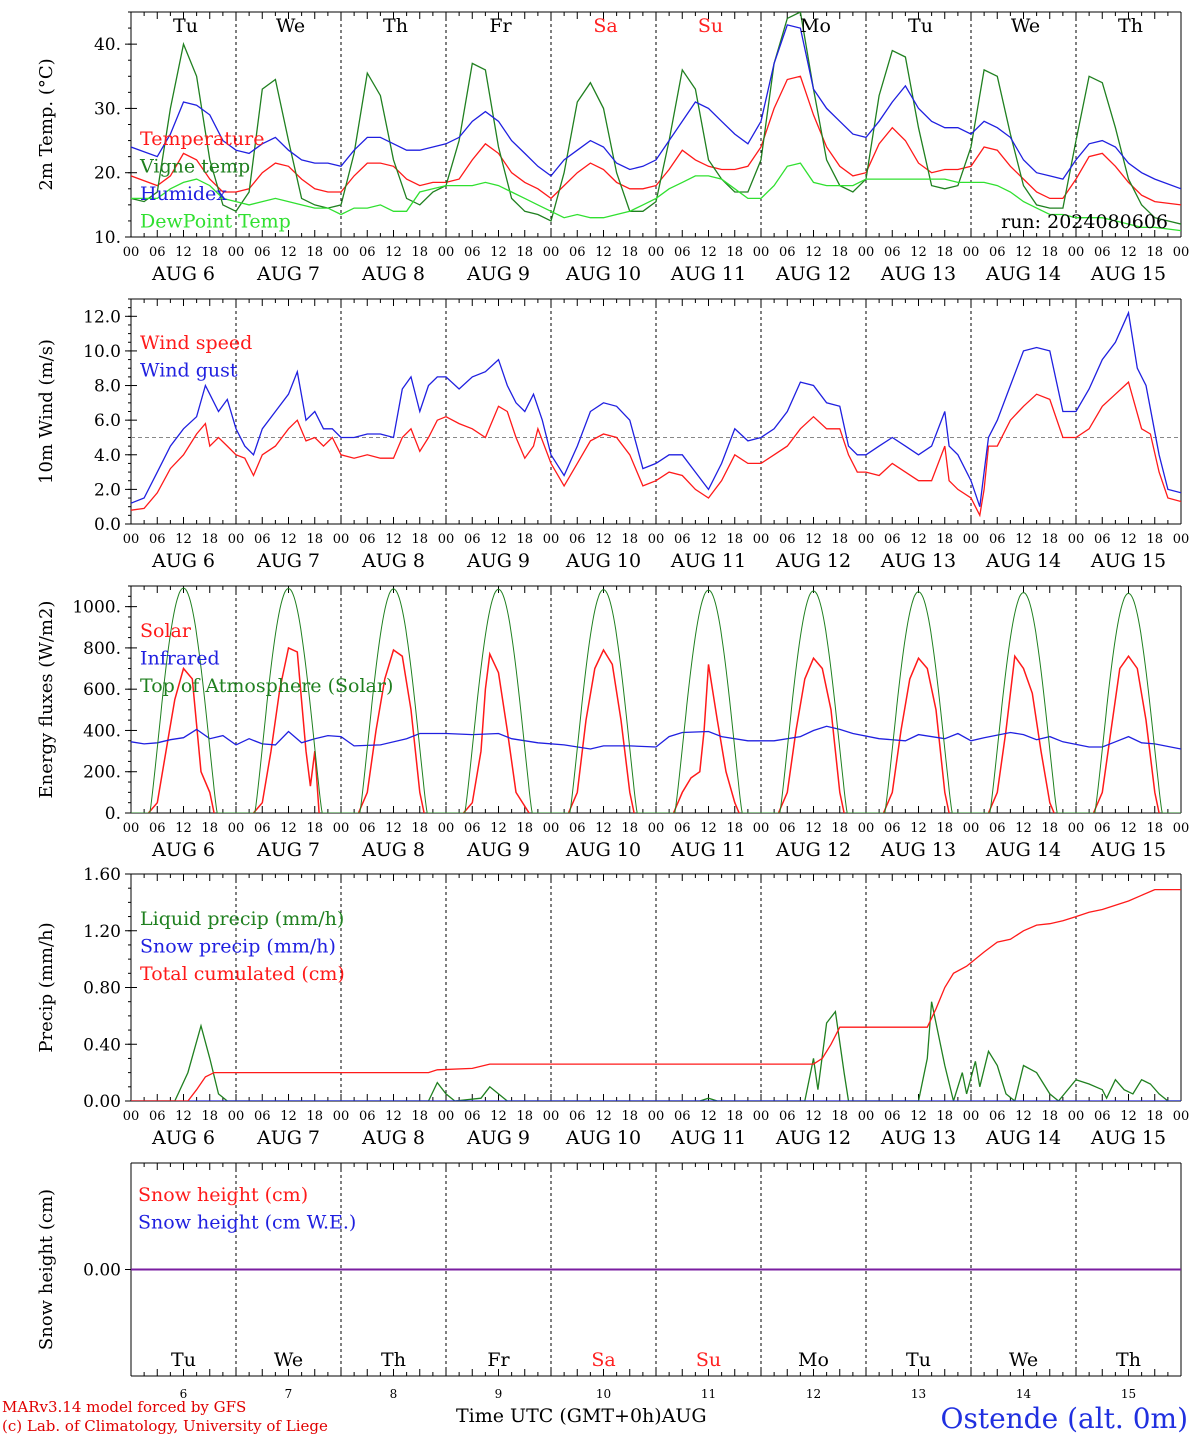 Image resolution: width=1194 pixels, height=1440 pixels. I want to click on legend-snow-height-cm-: Snow height (cm), so click(223, 1195).